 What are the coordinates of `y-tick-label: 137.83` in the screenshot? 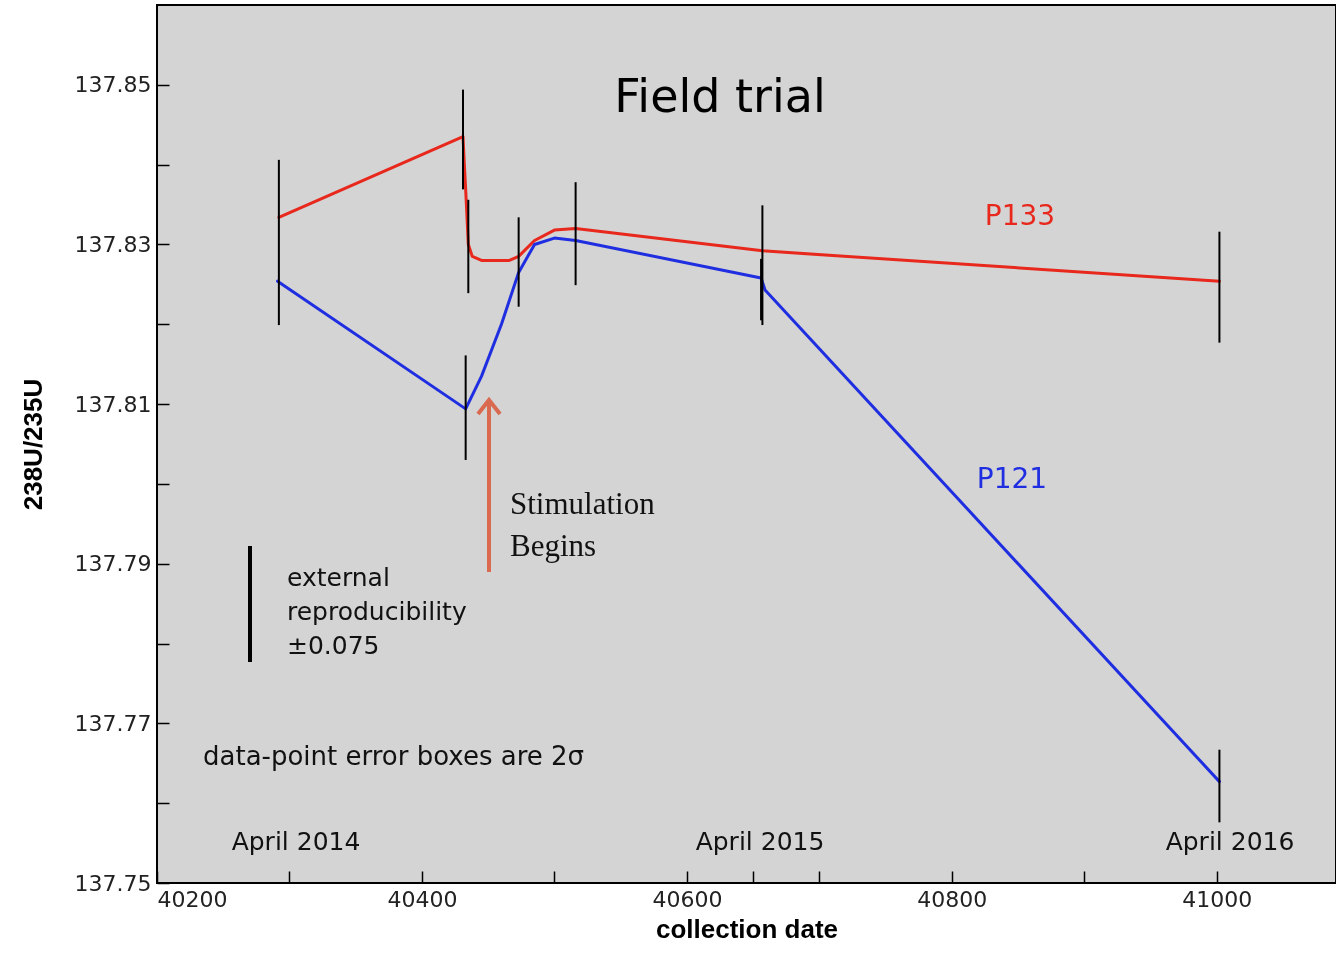 It's located at (113, 244).